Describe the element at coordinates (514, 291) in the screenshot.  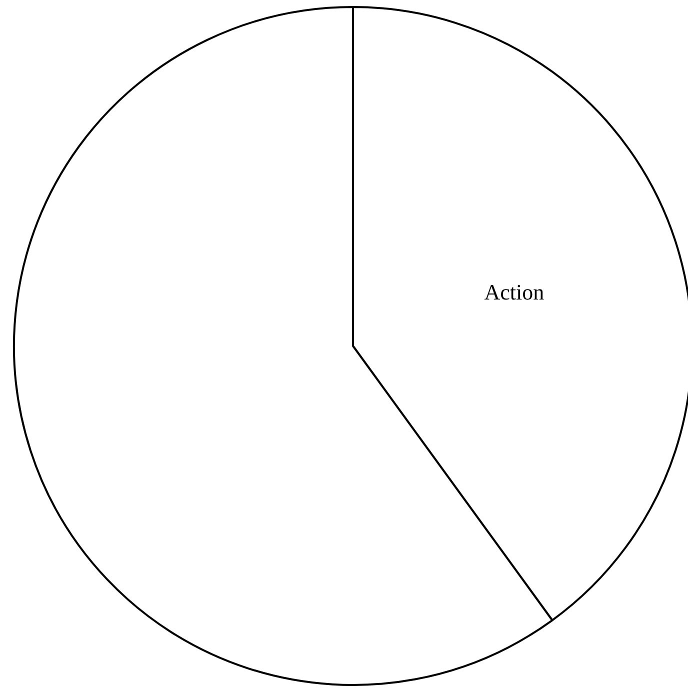
I see `slice-label: Action` at that location.